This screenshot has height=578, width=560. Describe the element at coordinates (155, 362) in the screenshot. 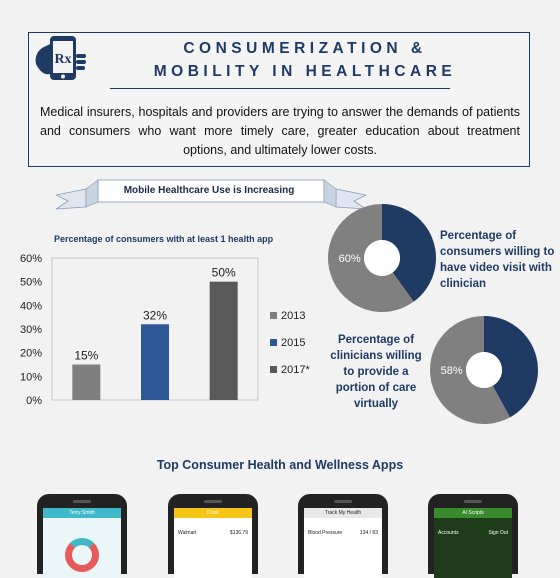

I see `bar-2015` at that location.